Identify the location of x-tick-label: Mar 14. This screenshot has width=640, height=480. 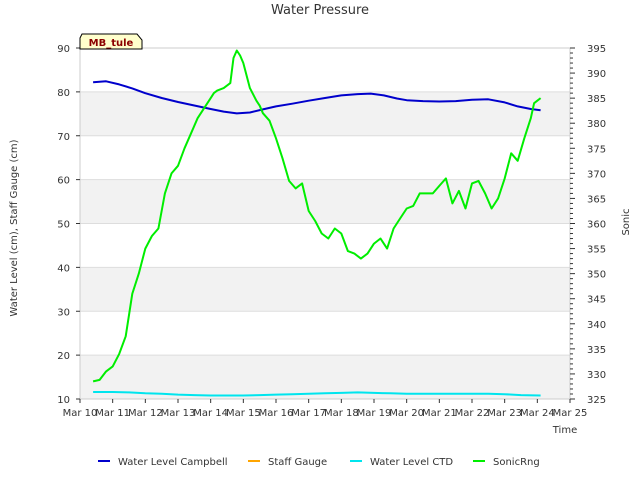
(210, 413).